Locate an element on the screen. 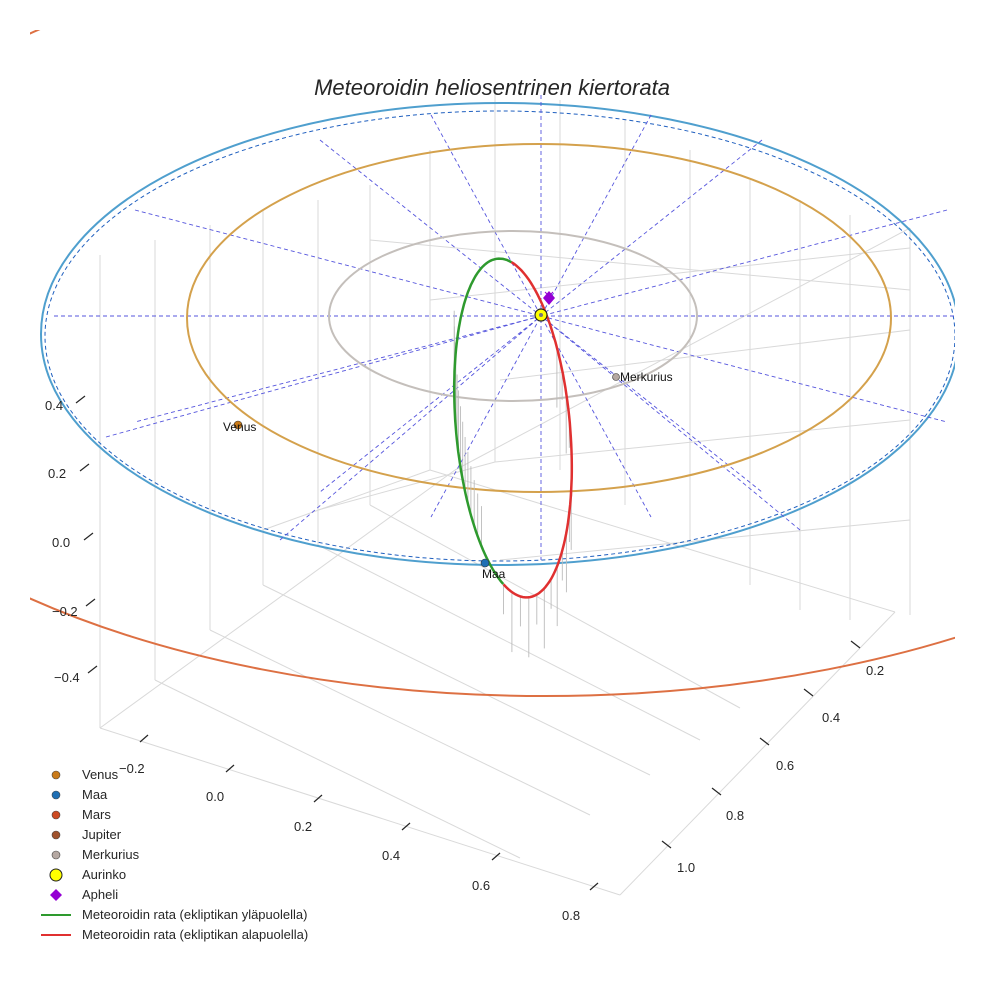 This screenshot has height=984, width=984. aphelion-marker is located at coordinates (549, 298).